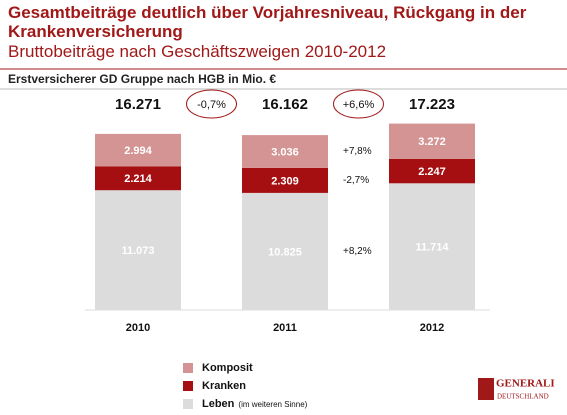 Image resolution: width=567 pixels, height=415 pixels. What do you see at coordinates (227, 368) in the screenshot?
I see `legend-label: Komposit` at bounding box center [227, 368].